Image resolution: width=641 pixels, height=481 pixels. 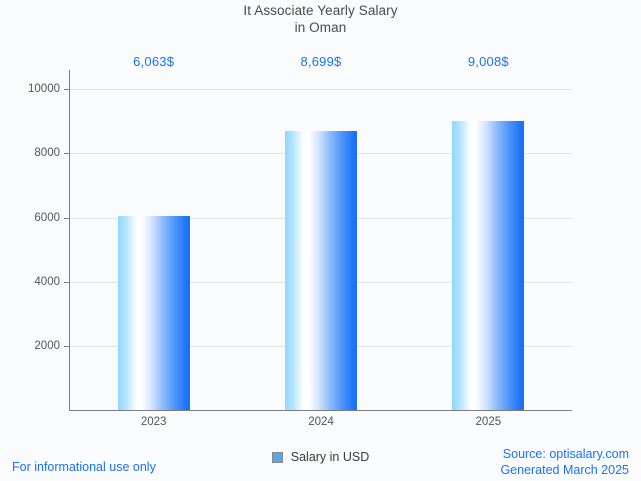 What do you see at coordinates (565, 454) in the screenshot?
I see `footer-source-line: Source: optisalary.com` at bounding box center [565, 454].